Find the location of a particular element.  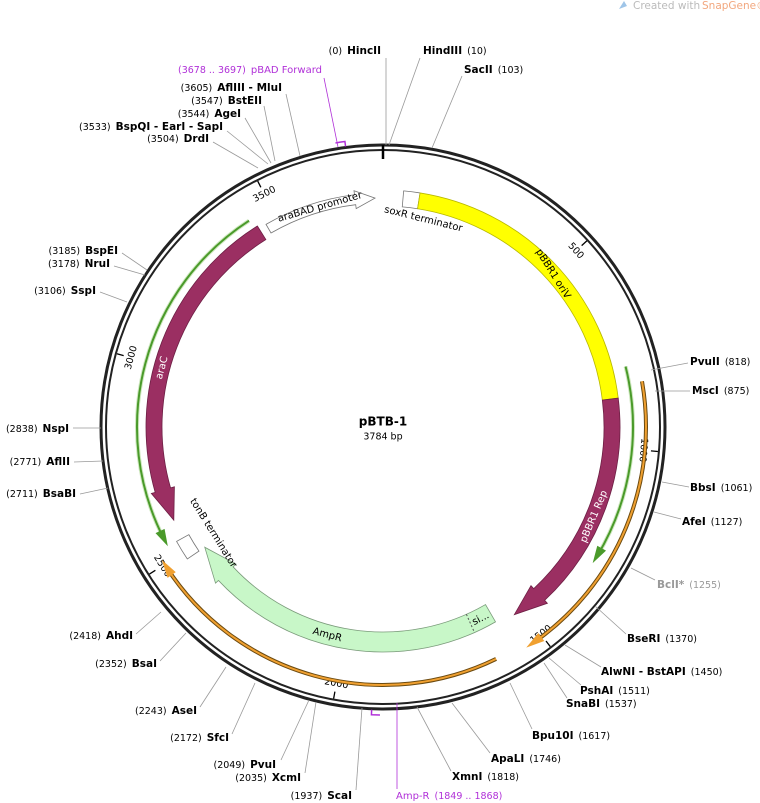

site-label-part: (0) is located at coordinates (335, 51).